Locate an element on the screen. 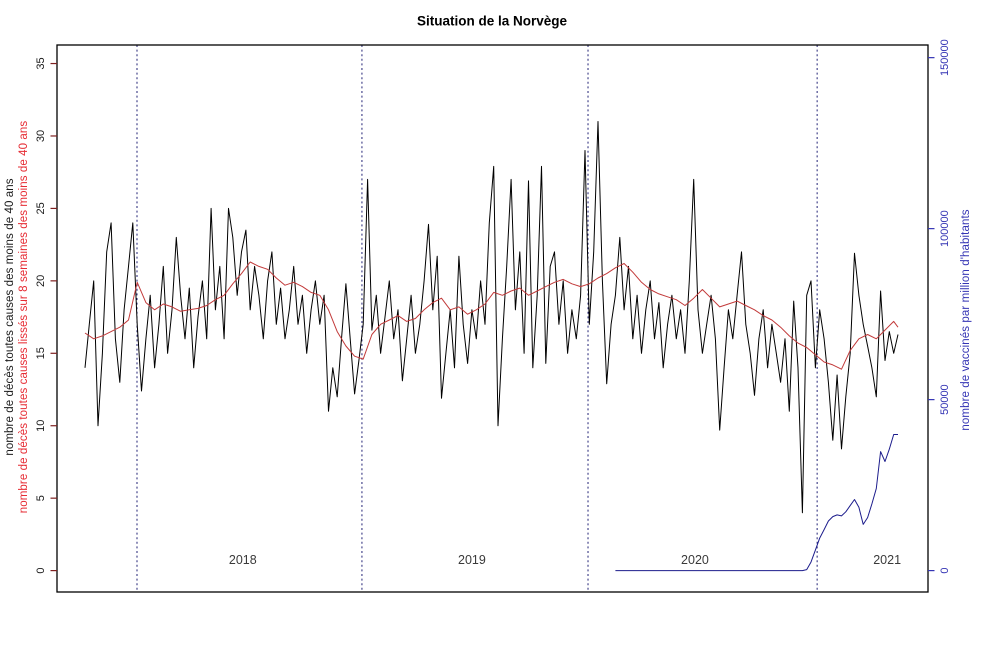 The height and width of the screenshot is (649, 1000). vaccinated-series-line is located at coordinates (756, 503).